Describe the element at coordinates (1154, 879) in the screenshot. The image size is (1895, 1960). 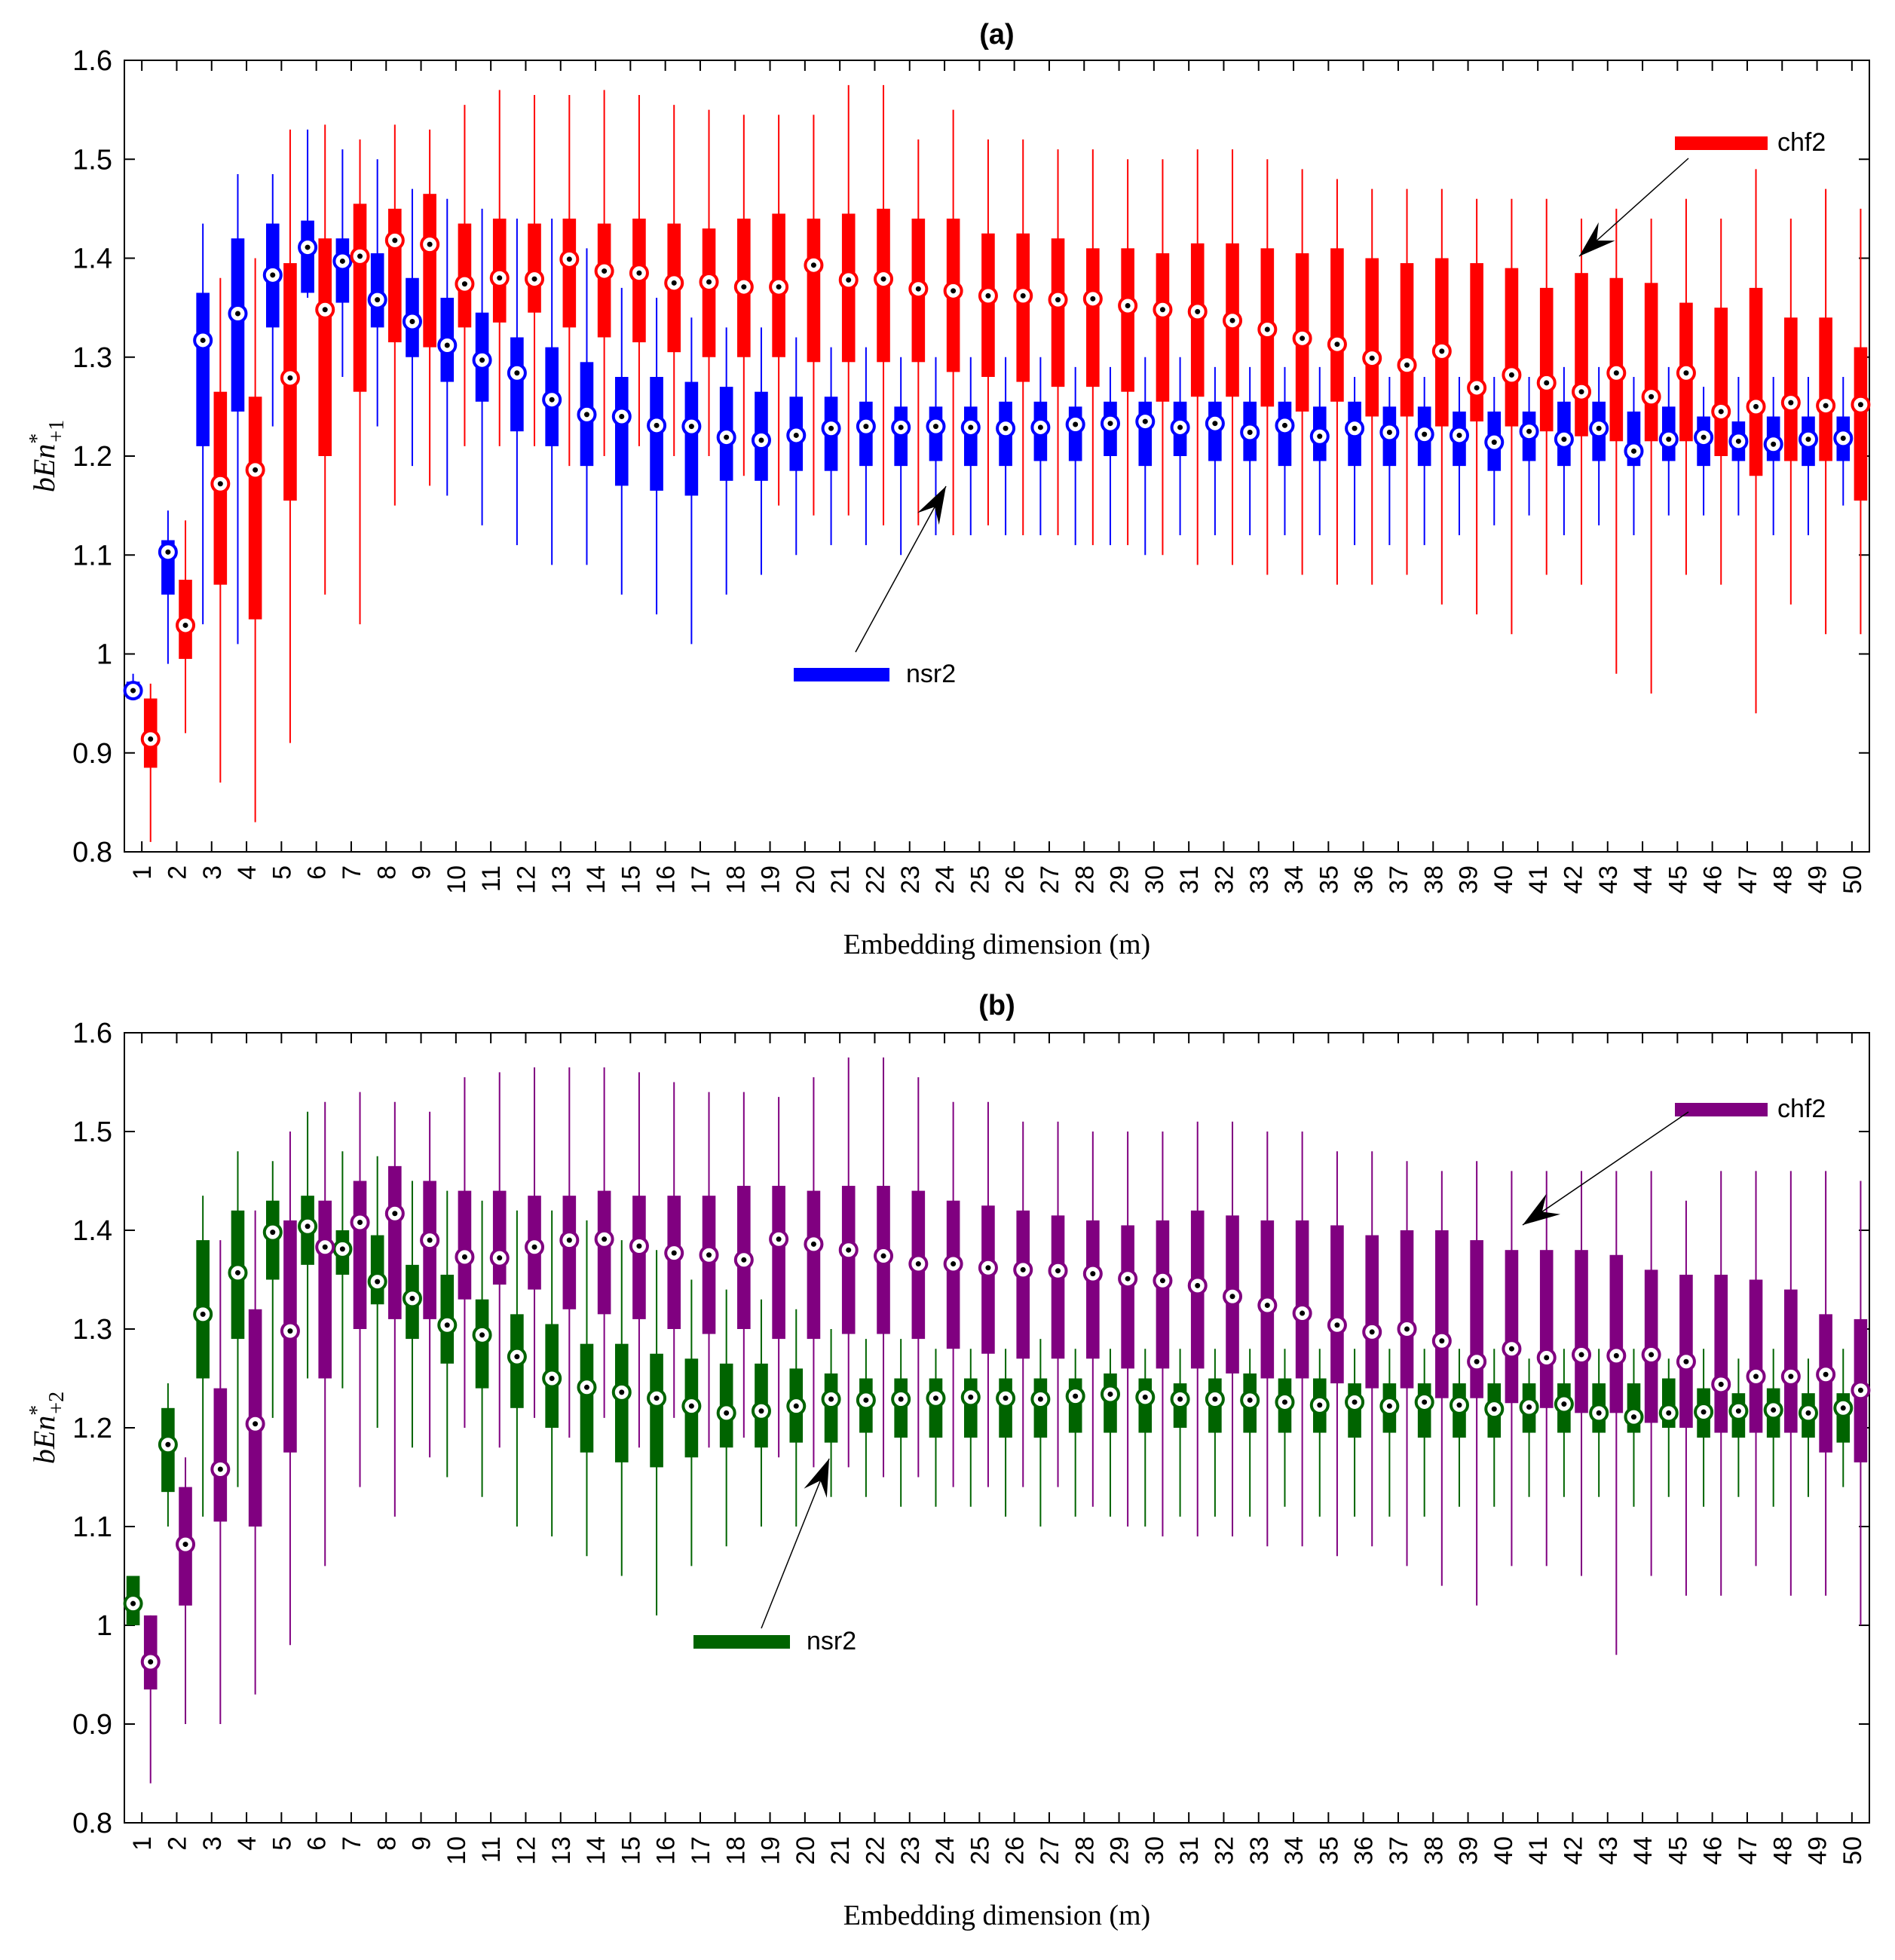
I see `x-tick-label: 30` at that location.